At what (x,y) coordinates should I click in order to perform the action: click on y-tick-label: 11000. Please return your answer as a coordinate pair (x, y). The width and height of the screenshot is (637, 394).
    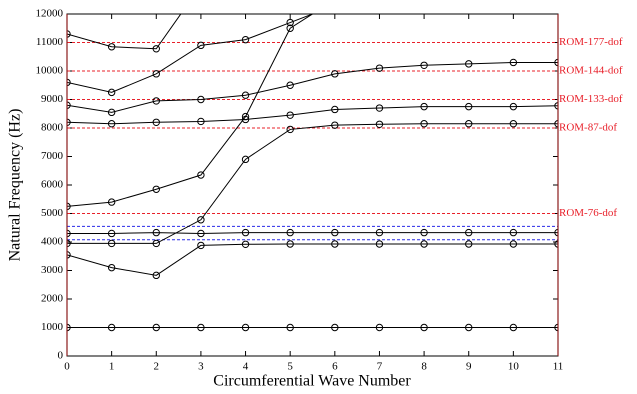
    Looking at the image, I should click on (50, 42).